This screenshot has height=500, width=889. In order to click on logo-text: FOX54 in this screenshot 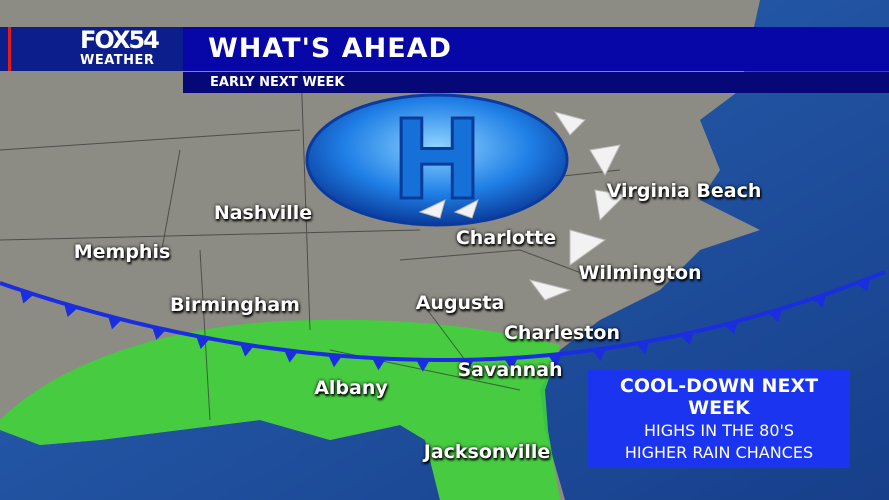, I will do `click(120, 40)`.